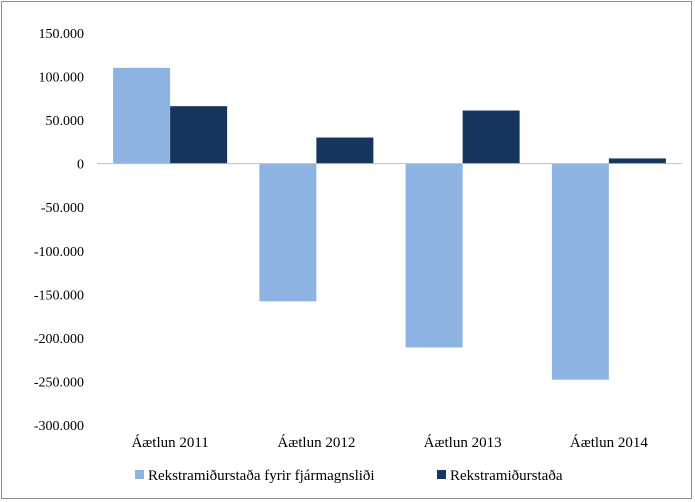  Describe the element at coordinates (59, 382) in the screenshot. I see `y-tick-label: -250.000` at that location.